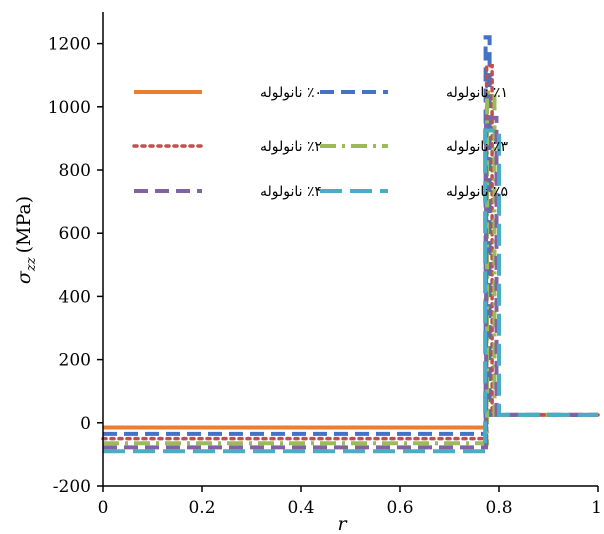 The width and height of the screenshot is (604, 534). I want to click on x-tick-label: 0, so click(103, 508).